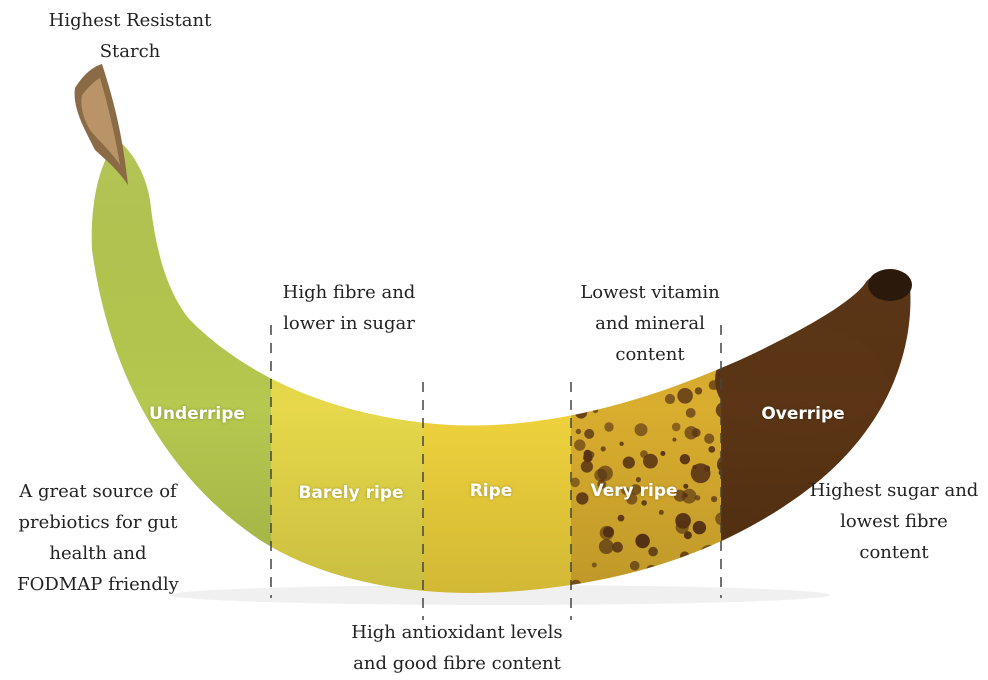 The image size is (988, 680). I want to click on banana-tip, so click(890, 285).